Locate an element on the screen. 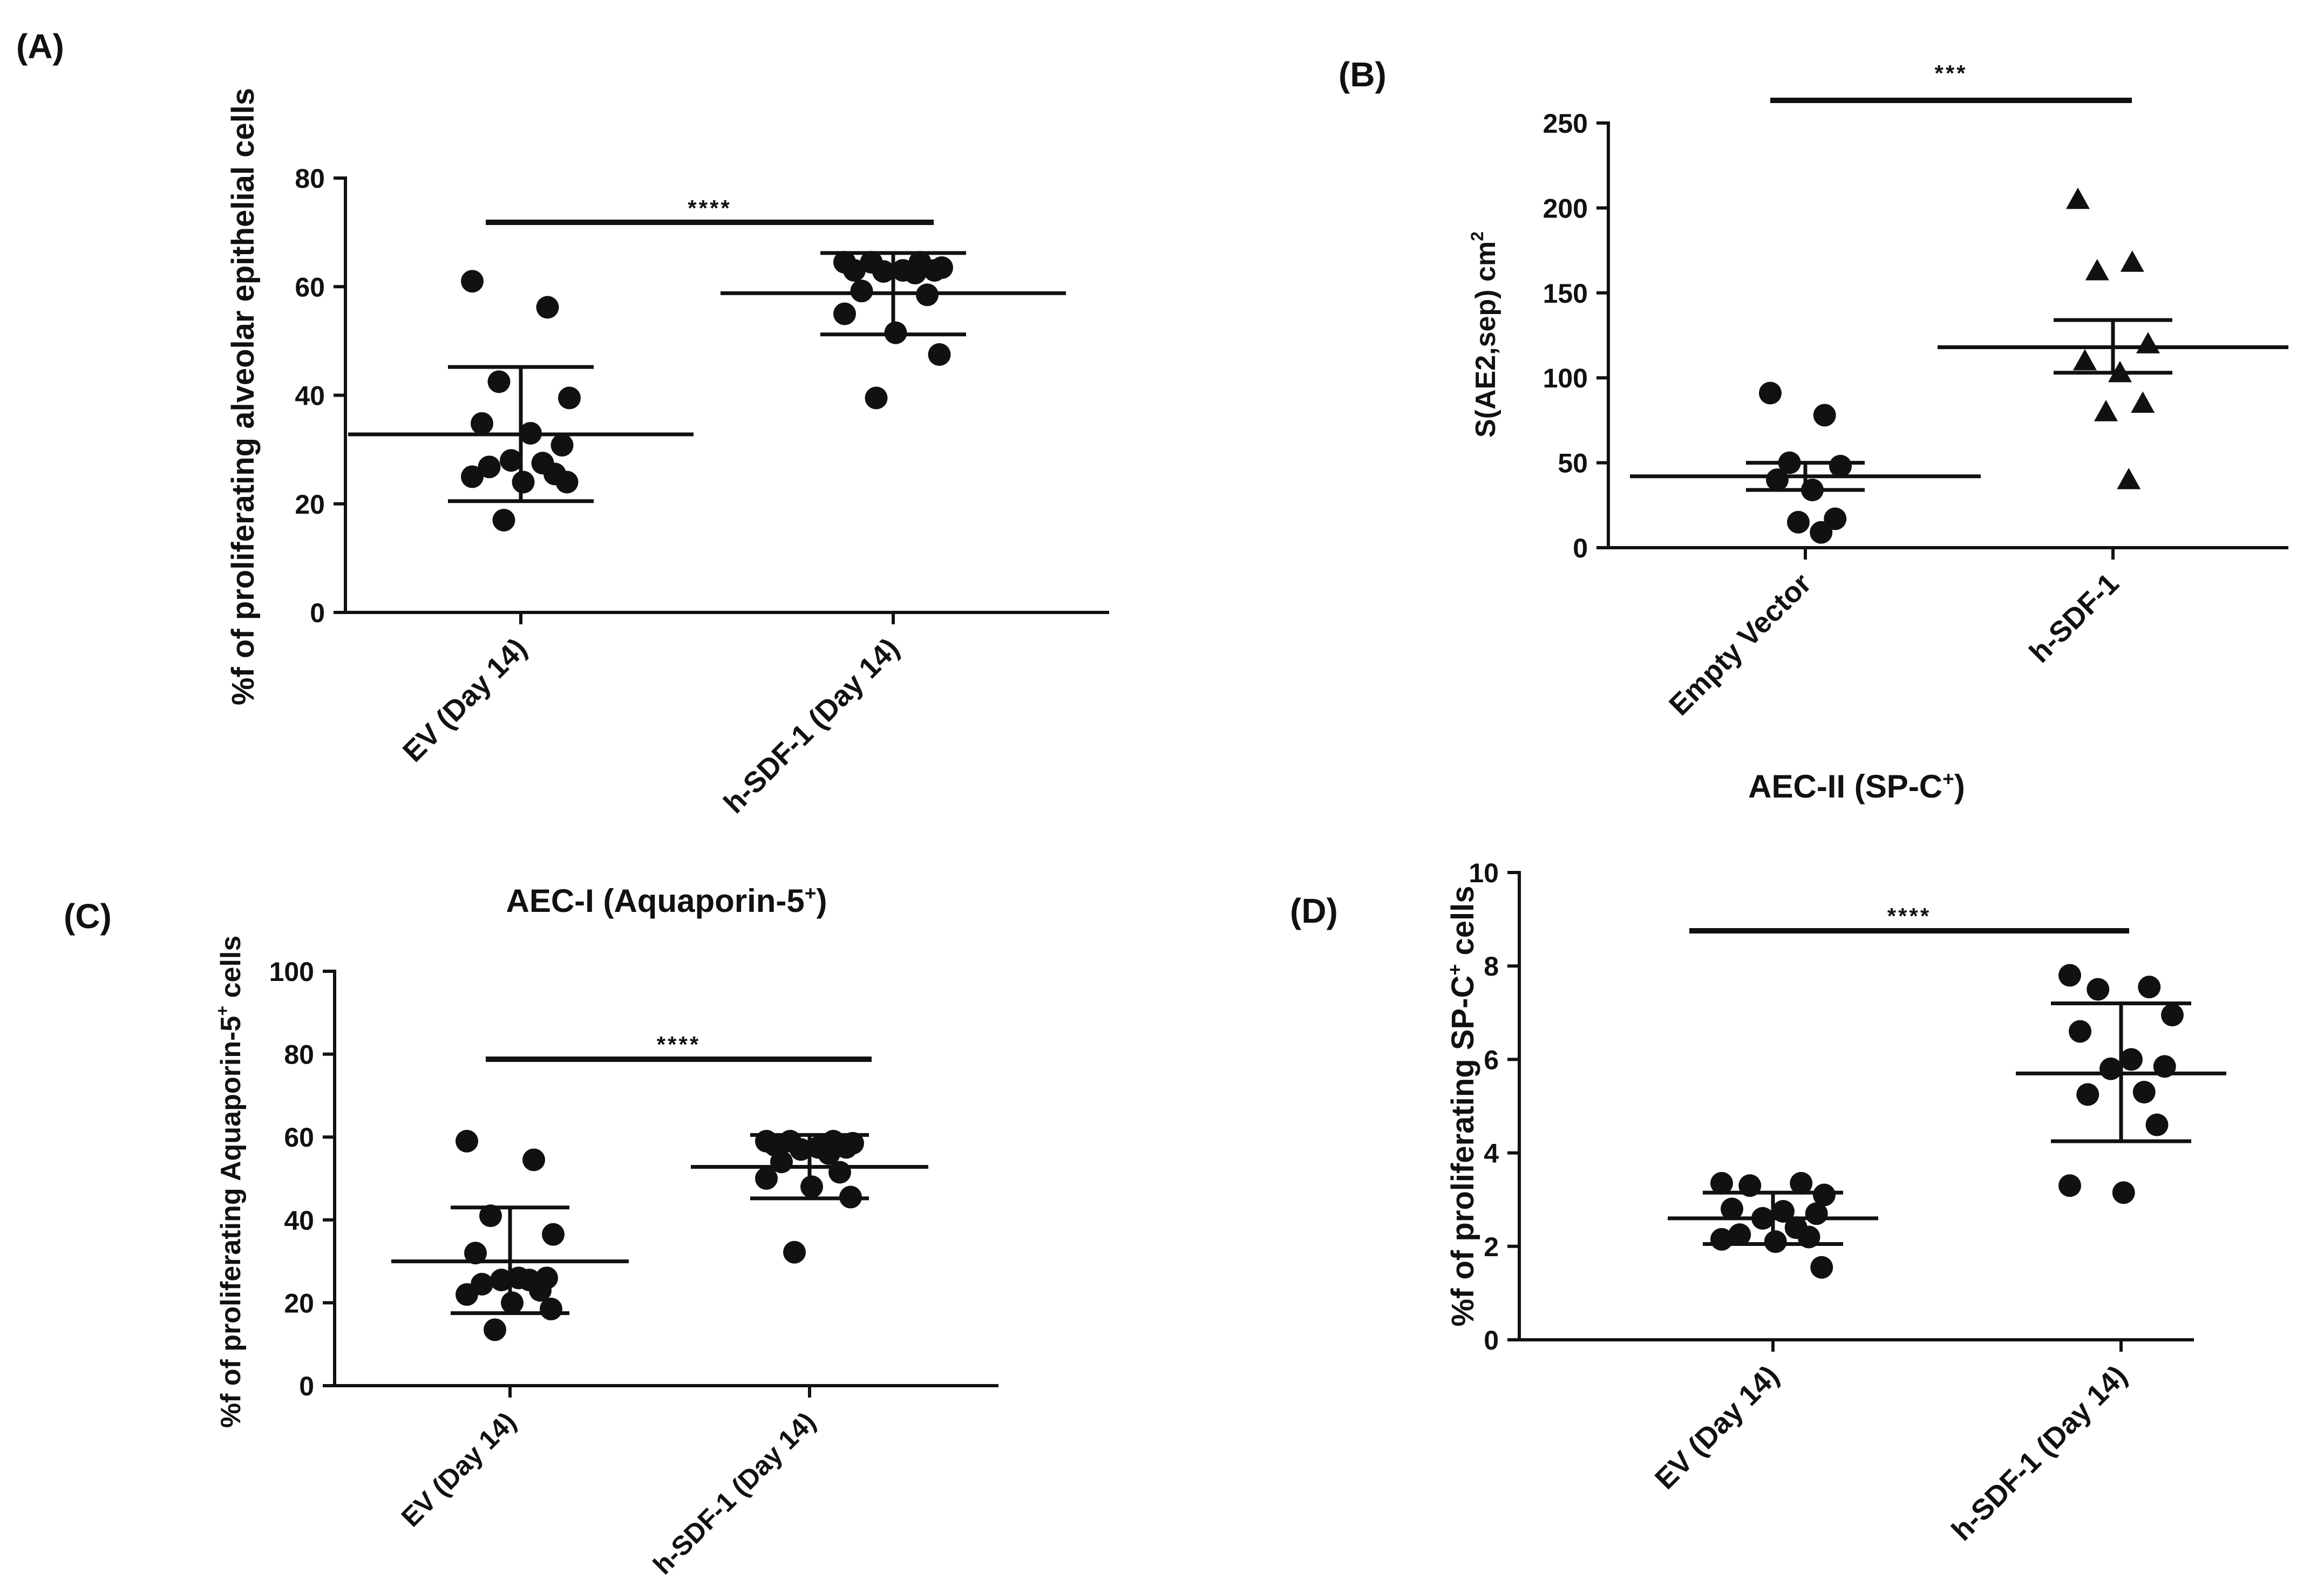 This screenshot has height=1581, width=2324. x-tick-label: h-SDF-1 is located at coordinates (2074, 618).